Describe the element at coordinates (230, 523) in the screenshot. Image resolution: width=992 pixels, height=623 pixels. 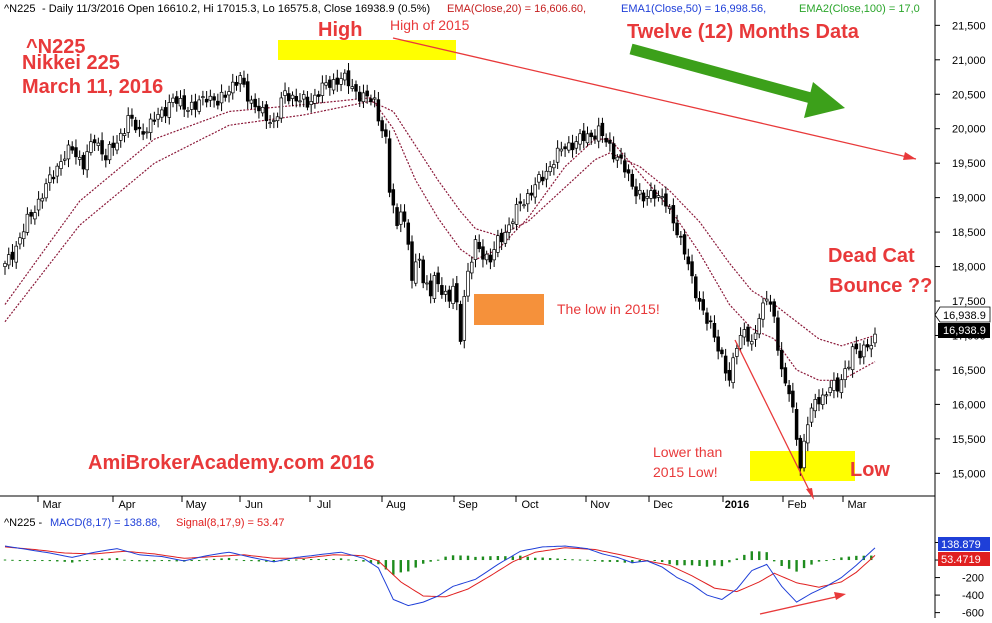
I see `macd-header-signal: Signal(8,17,9) = 53.47` at that location.